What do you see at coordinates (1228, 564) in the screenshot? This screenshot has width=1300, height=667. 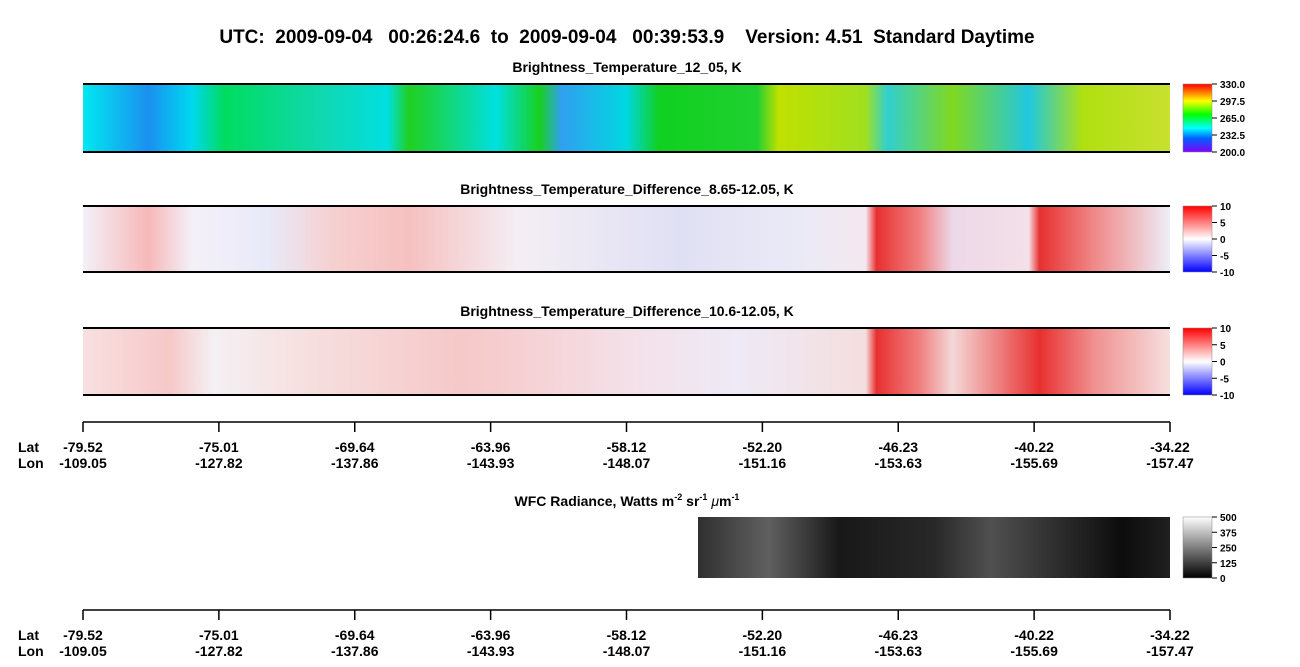 I see `colorbar-label: 125` at bounding box center [1228, 564].